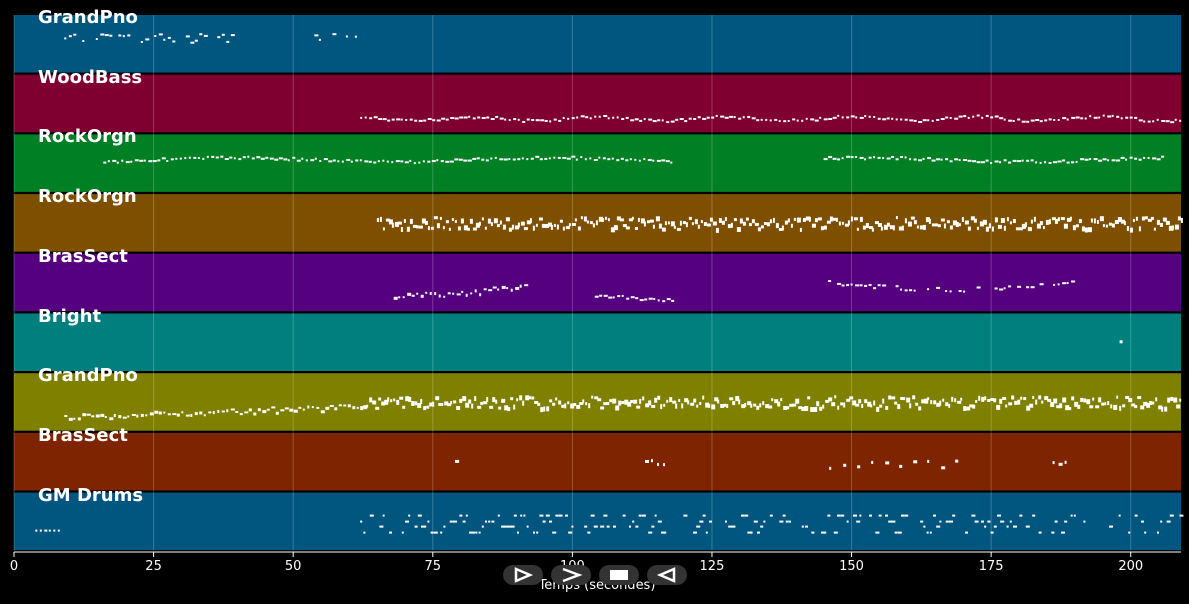 Image resolution: width=1189 pixels, height=604 pixels. I want to click on stop-button, so click(619, 575).